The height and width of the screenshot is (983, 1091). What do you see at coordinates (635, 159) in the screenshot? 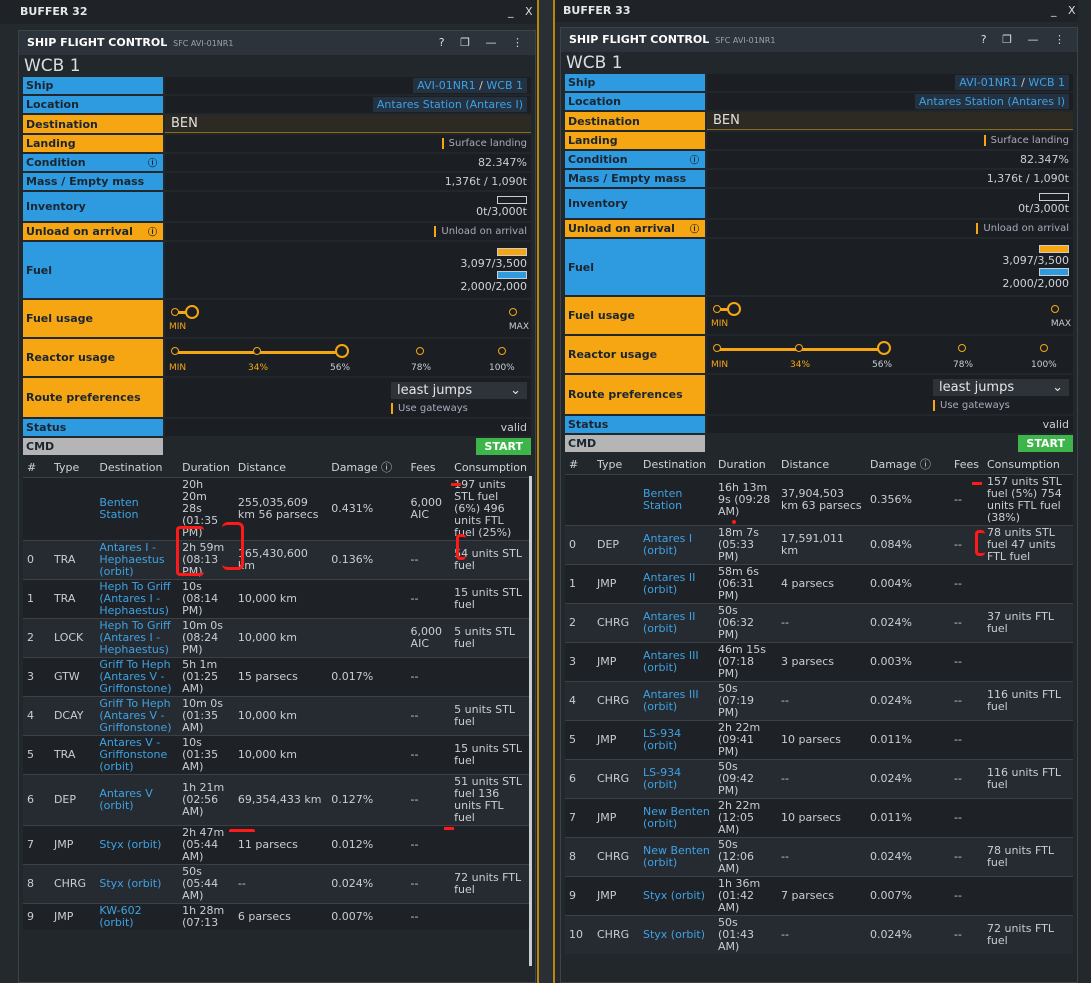
I see `condition-label: Condition ⓘ` at bounding box center [635, 159].